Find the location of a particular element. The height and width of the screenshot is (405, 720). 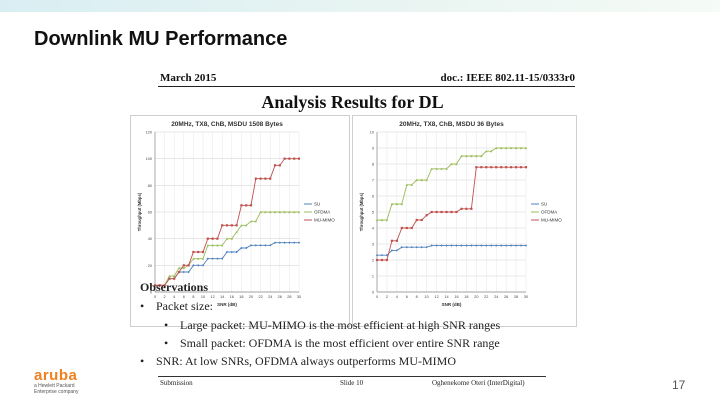

y-tick-label: 10 is located at coordinates (372, 133).